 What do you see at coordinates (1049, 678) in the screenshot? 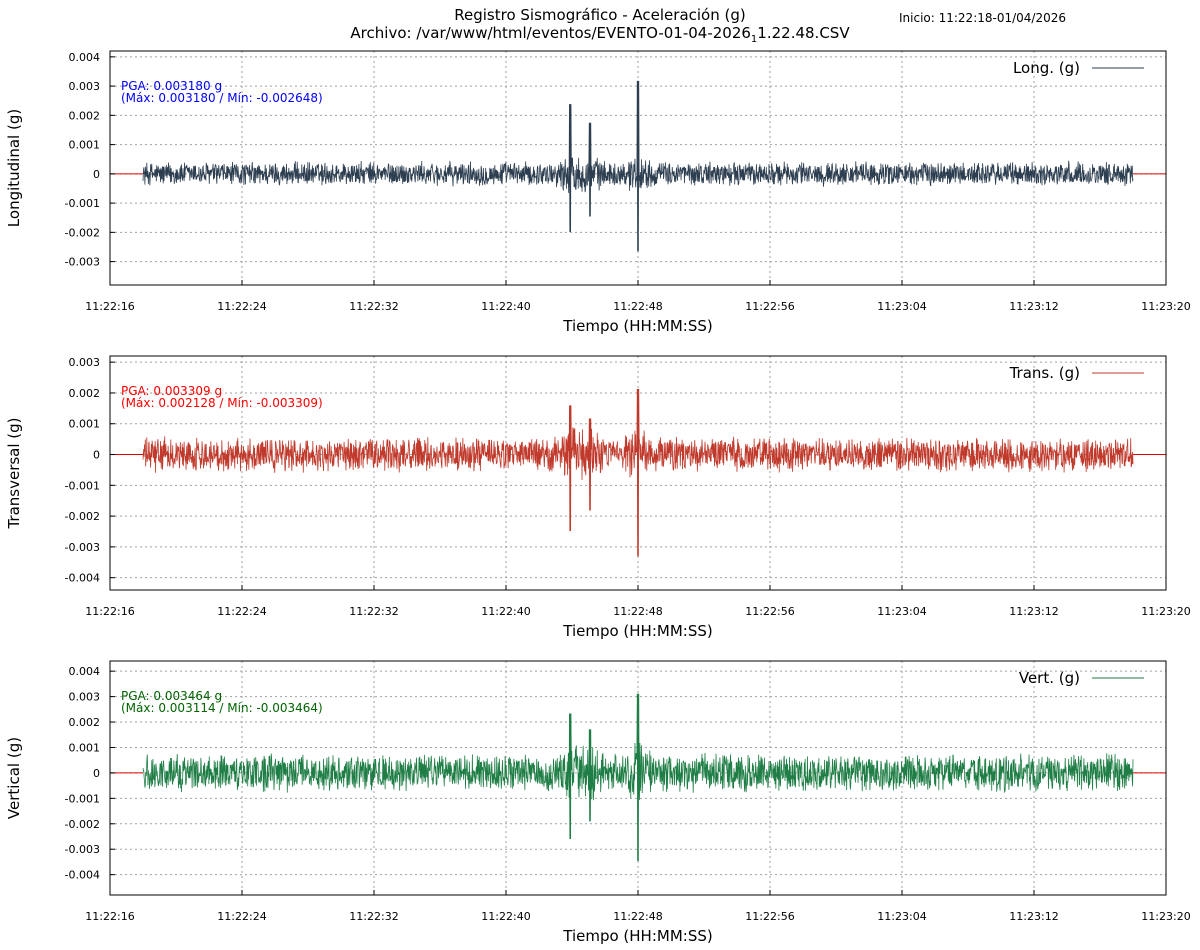
I see `legend-label: Vert. (g)` at bounding box center [1049, 678].